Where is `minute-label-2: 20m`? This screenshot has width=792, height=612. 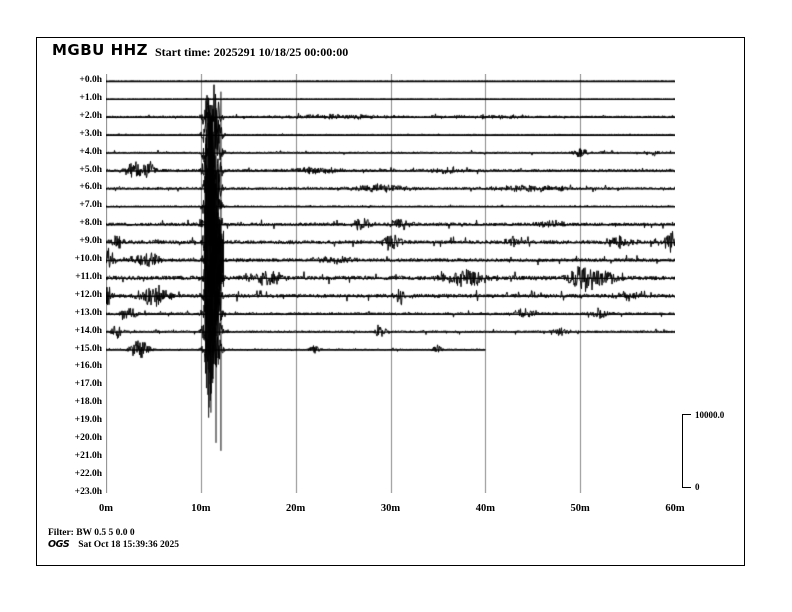
minute-label-2: 20m is located at coordinates (296, 508).